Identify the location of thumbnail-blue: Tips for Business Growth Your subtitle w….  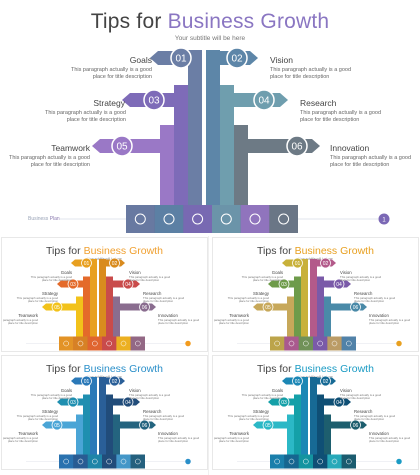
(104, 412).